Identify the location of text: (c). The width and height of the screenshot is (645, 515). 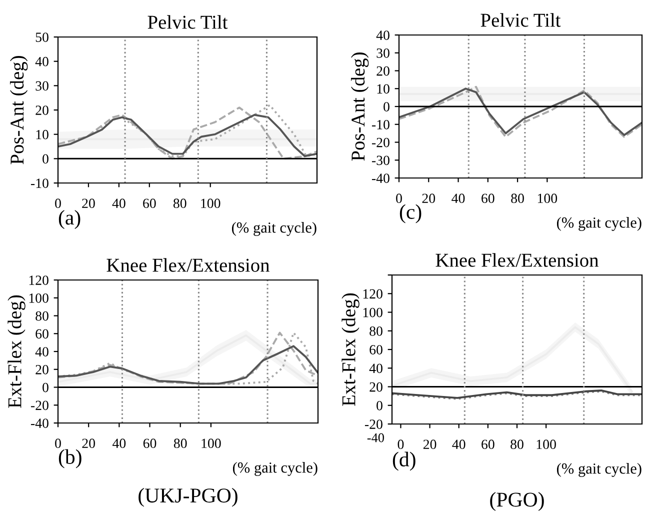
(411, 214).